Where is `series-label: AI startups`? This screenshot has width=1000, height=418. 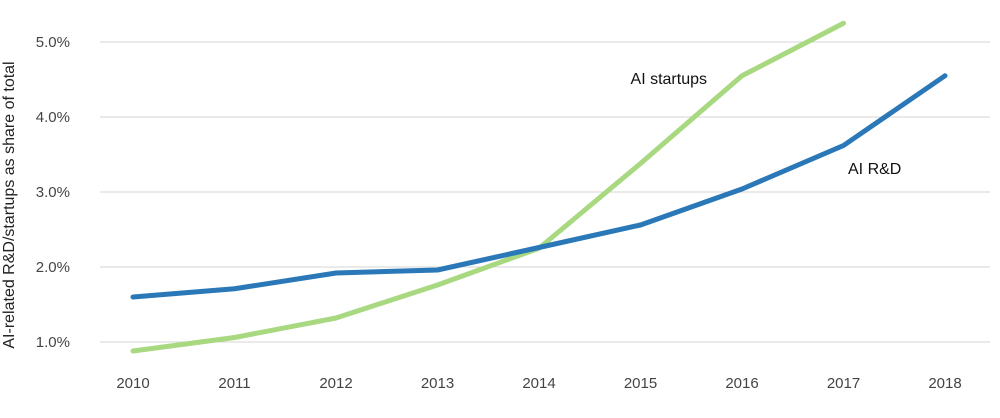
series-label: AI startups is located at coordinates (669, 79).